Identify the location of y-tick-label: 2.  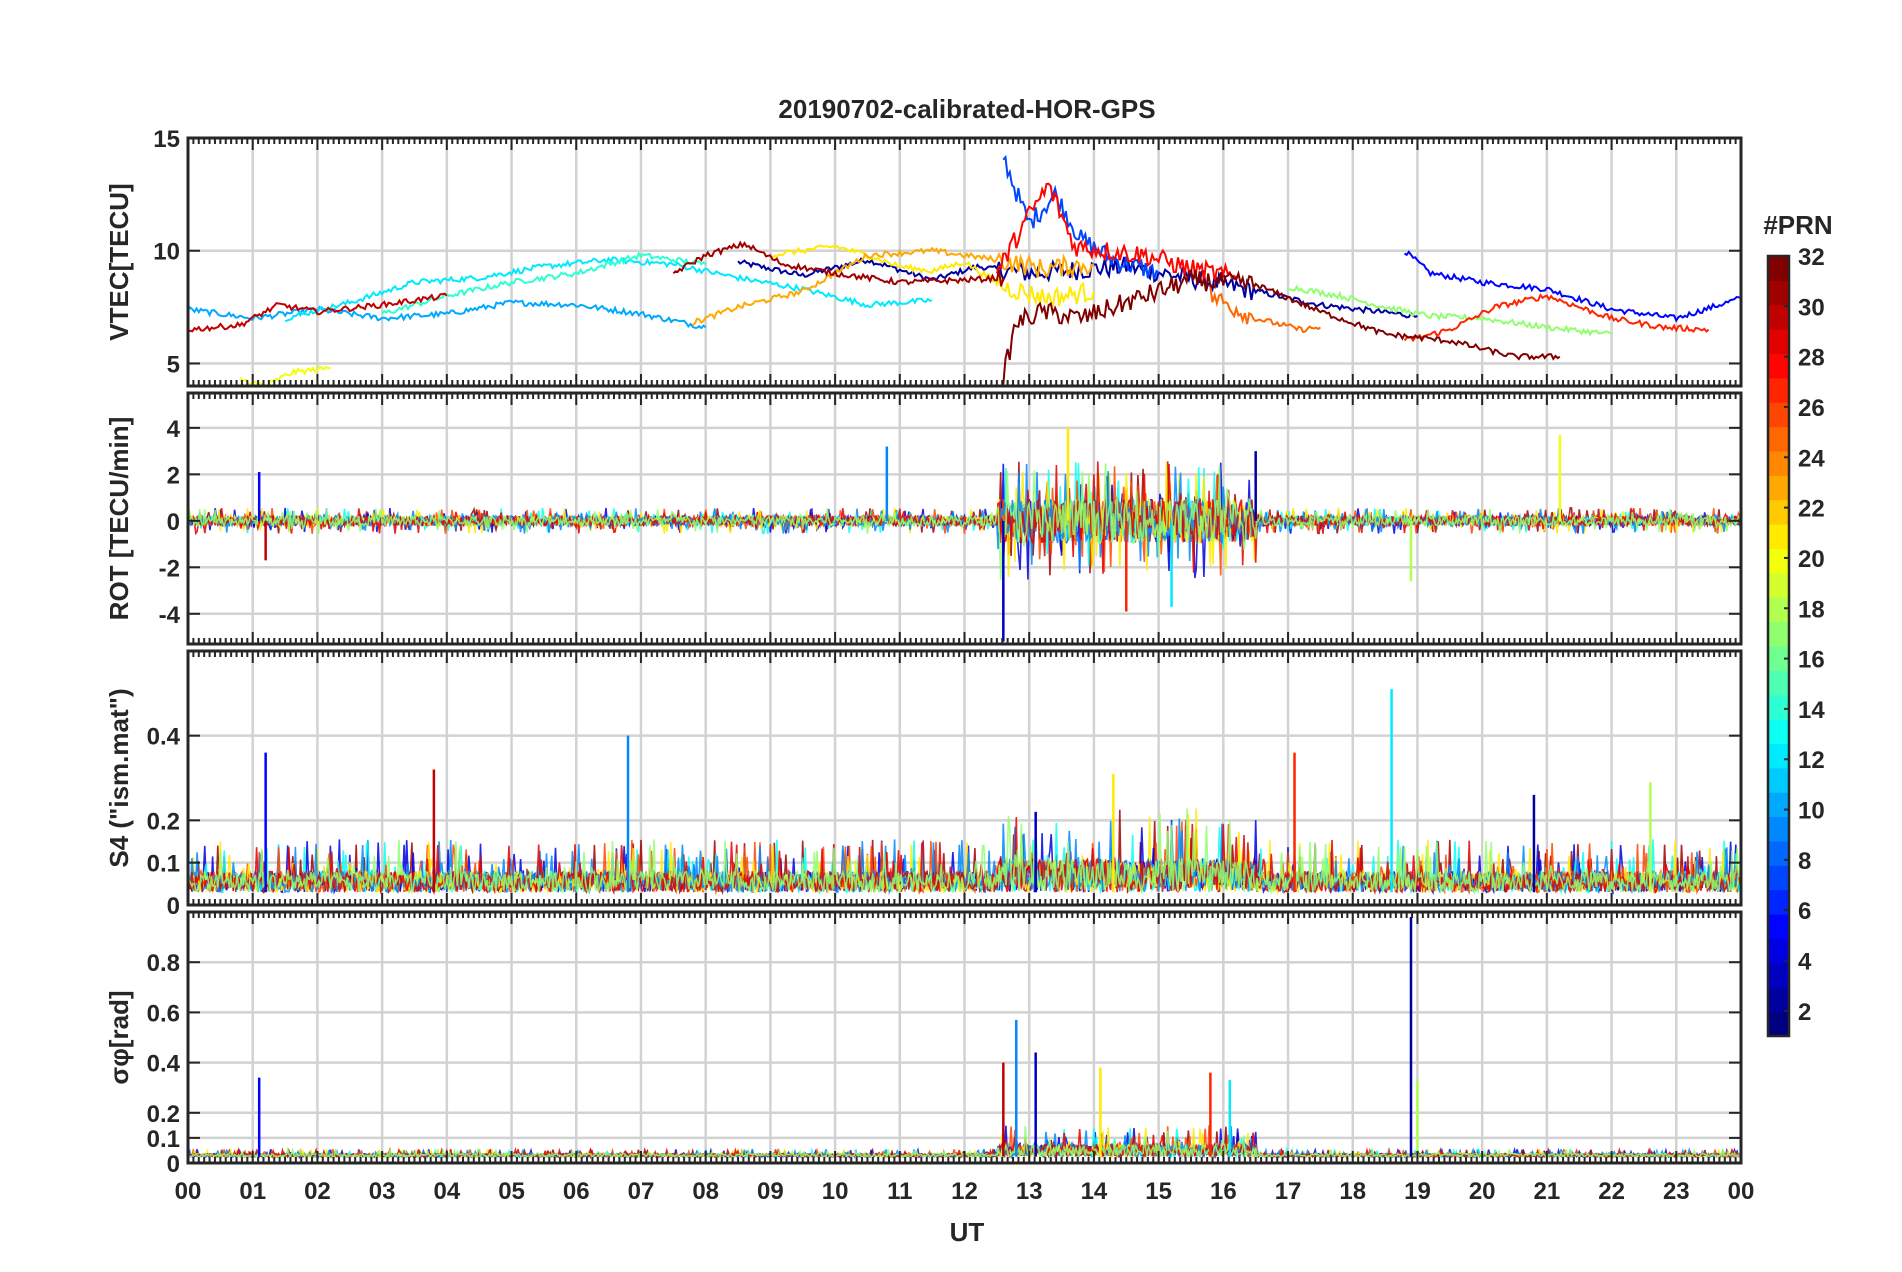
(173, 475).